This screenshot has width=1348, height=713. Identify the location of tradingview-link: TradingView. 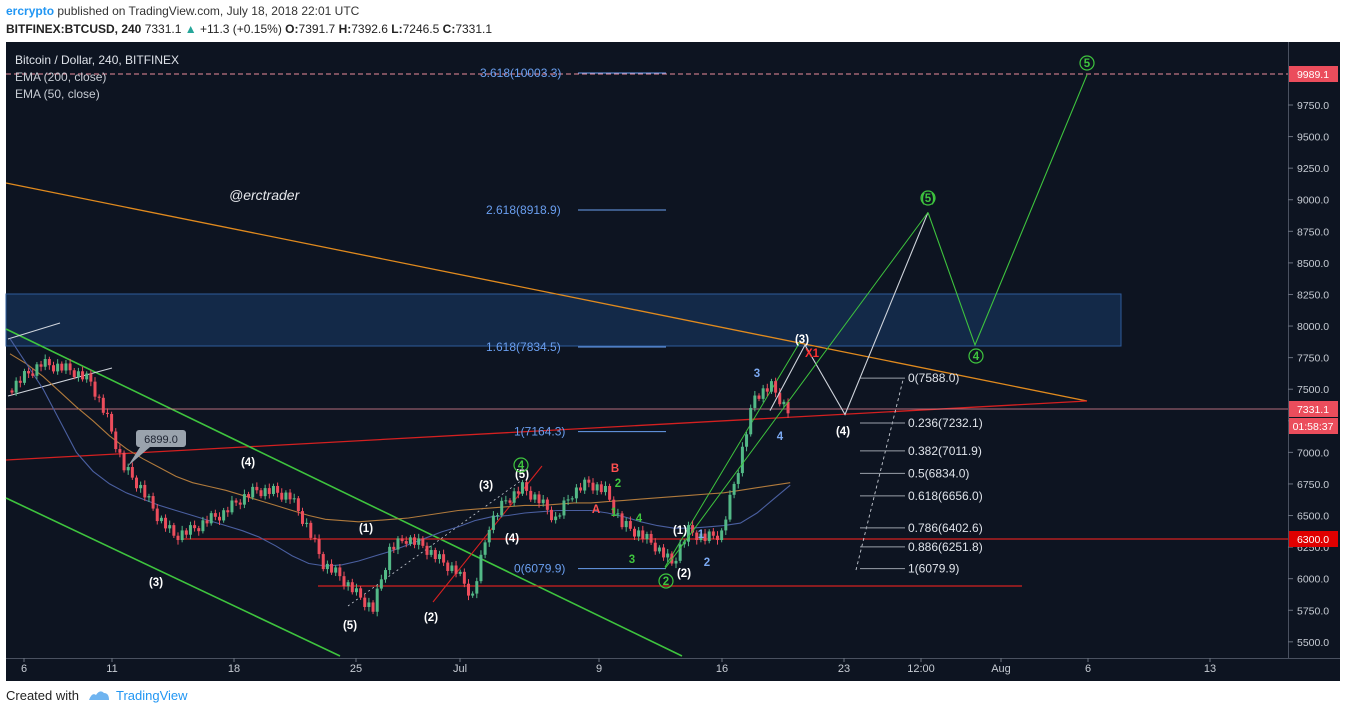
(138, 695).